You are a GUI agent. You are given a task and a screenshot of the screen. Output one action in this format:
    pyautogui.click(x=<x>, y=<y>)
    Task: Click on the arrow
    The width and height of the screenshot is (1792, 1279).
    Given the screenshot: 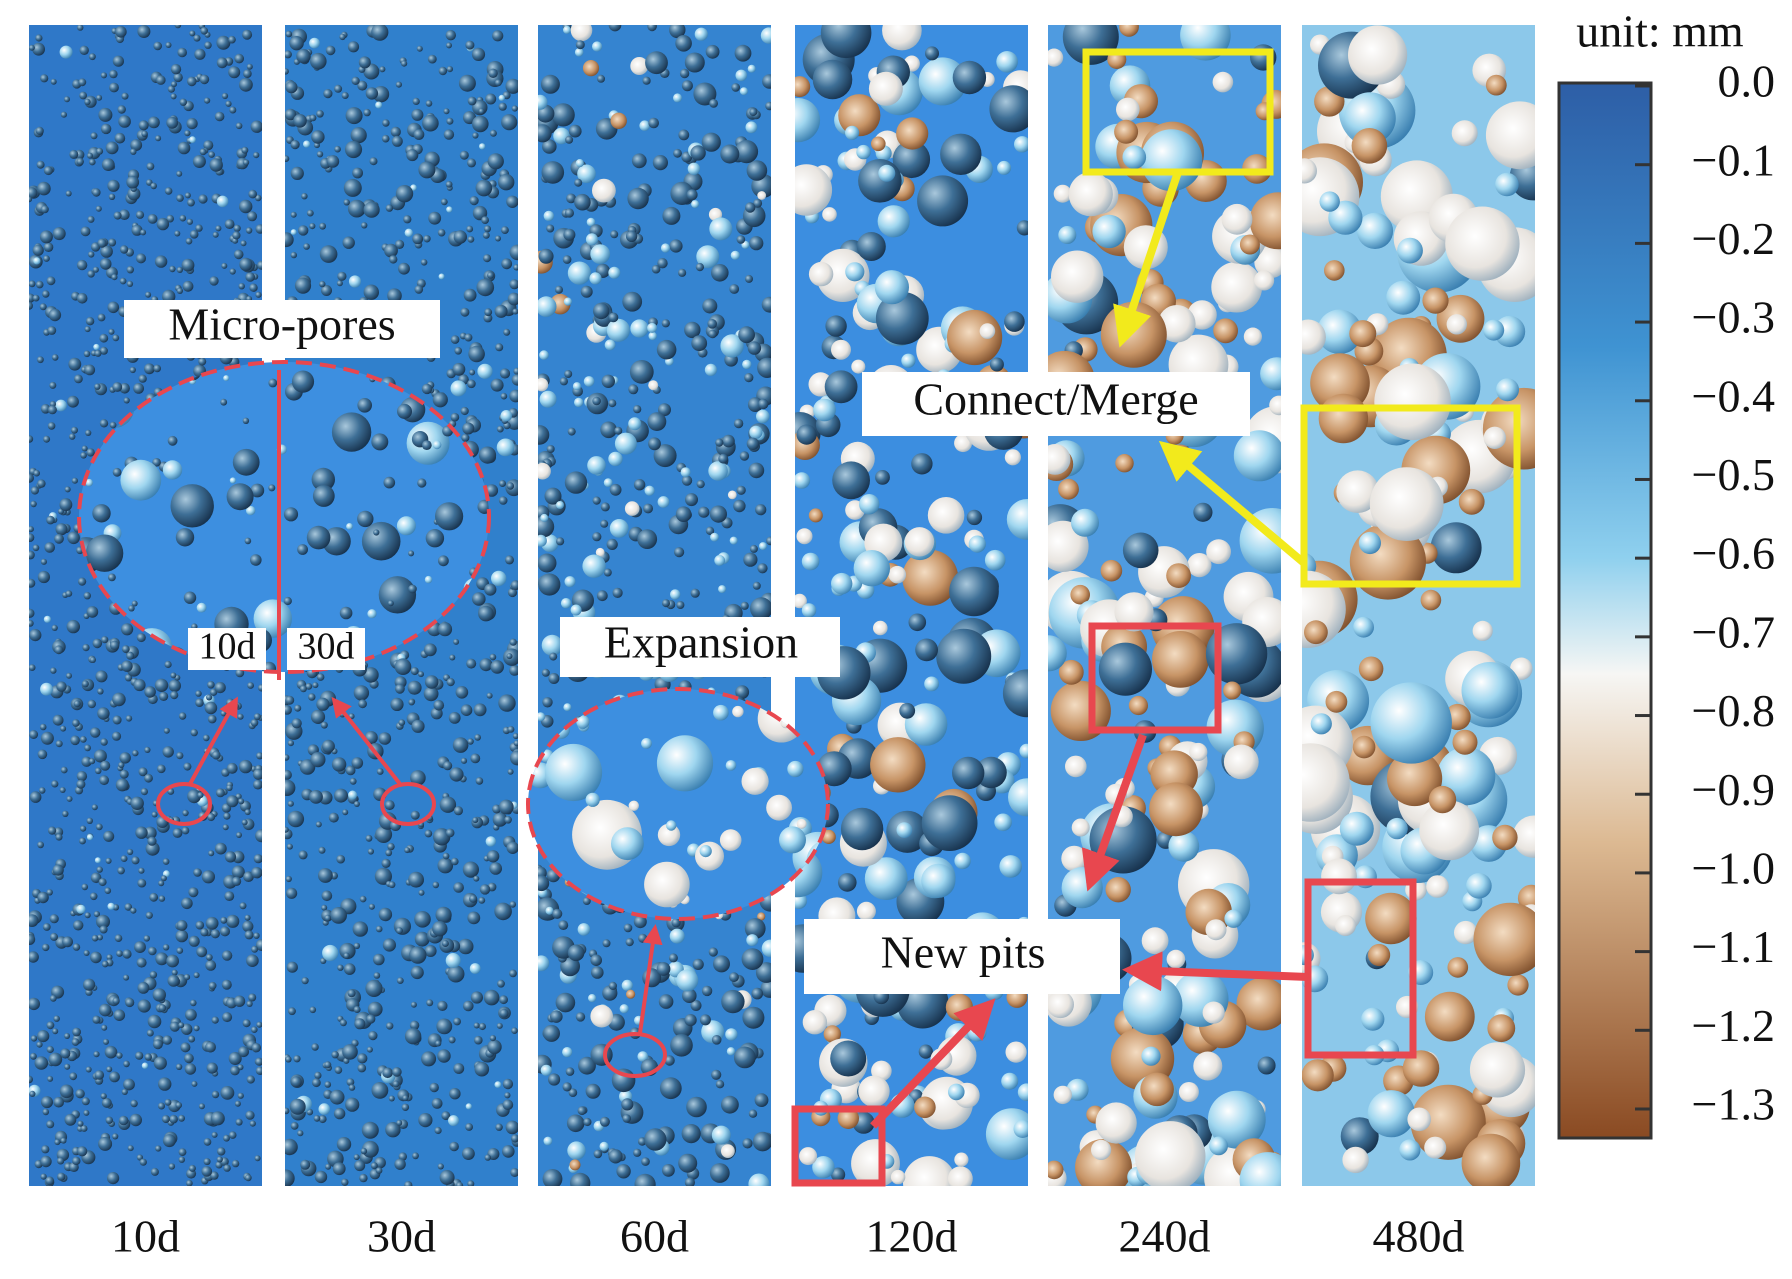 What is the action you would take?
    pyautogui.click(x=650, y=979)
    